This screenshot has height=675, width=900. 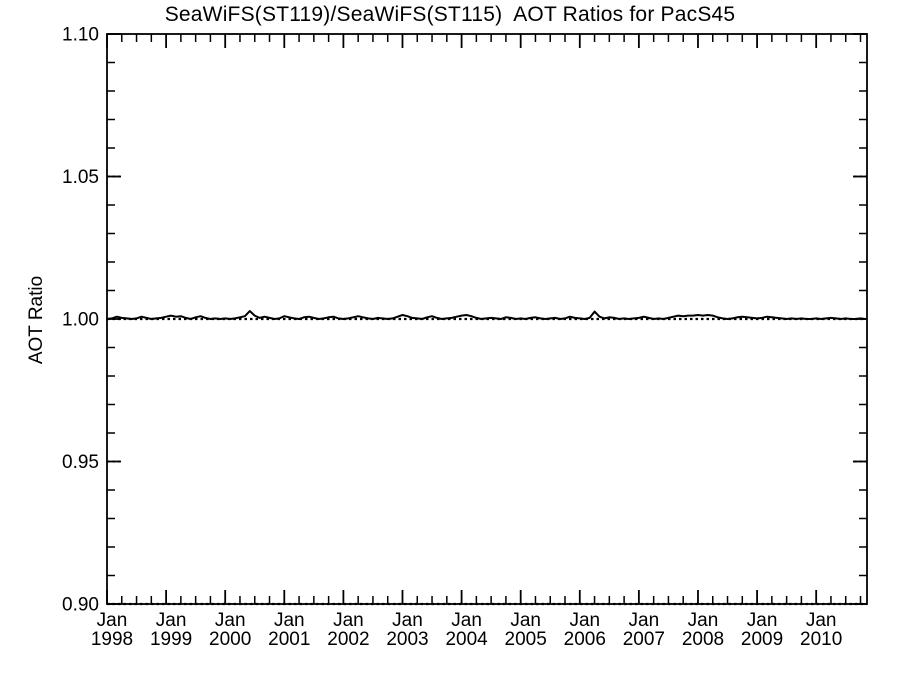 I want to click on x-tick-label: Jan 2005, so click(x=526, y=630).